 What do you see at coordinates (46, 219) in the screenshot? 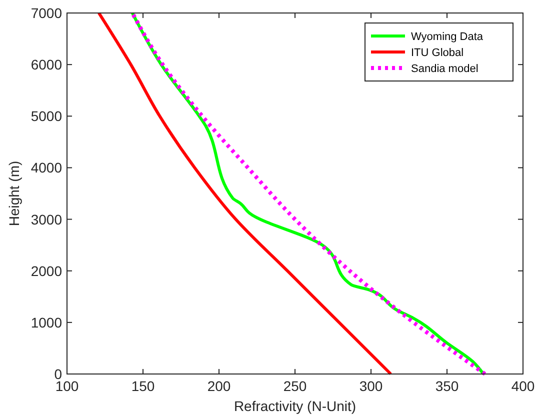
I see `y-tick-label: 3000` at bounding box center [46, 219].